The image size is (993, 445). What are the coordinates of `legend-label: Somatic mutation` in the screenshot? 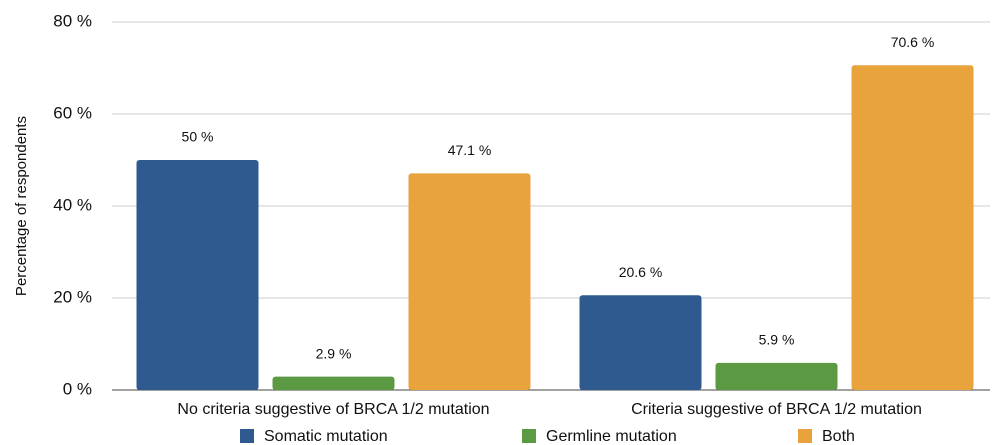 It's located at (326, 436).